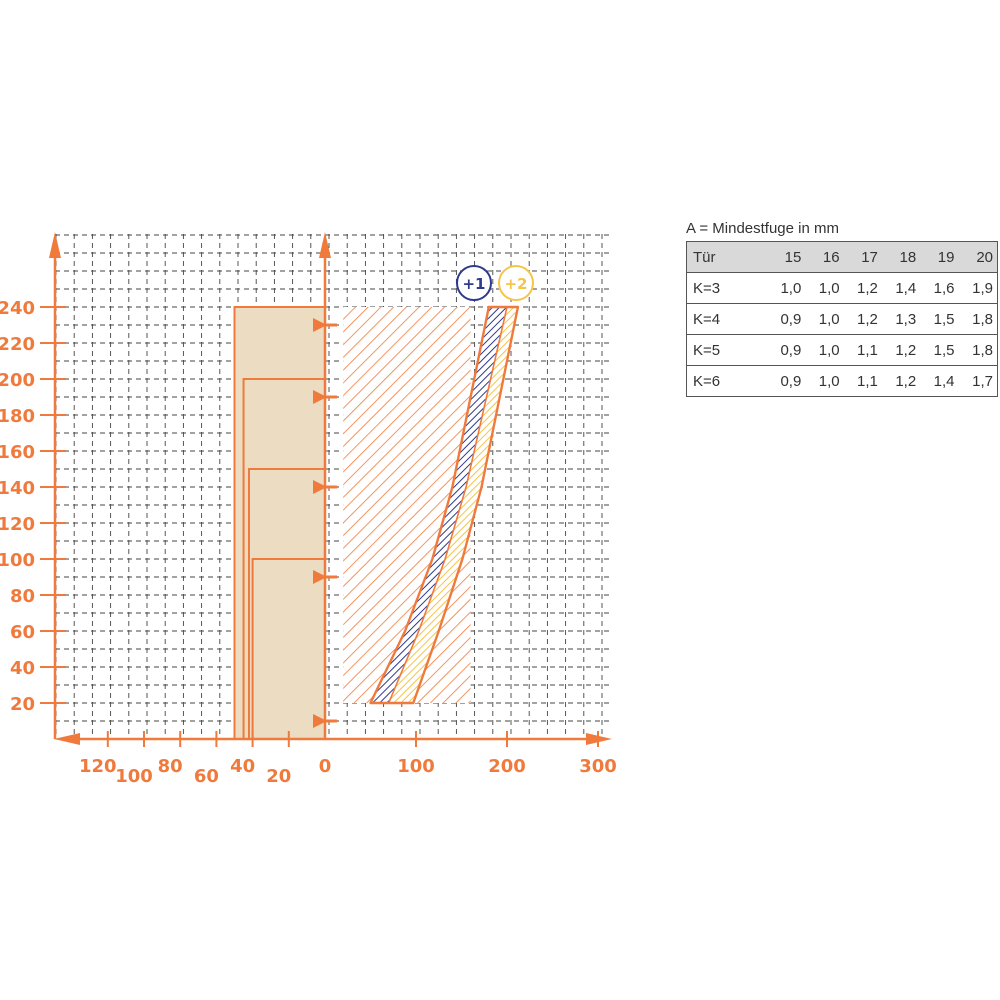 The width and height of the screenshot is (1000, 1000). Describe the element at coordinates (726, 381) in the screenshot. I see `table-row-label: K=6` at that location.